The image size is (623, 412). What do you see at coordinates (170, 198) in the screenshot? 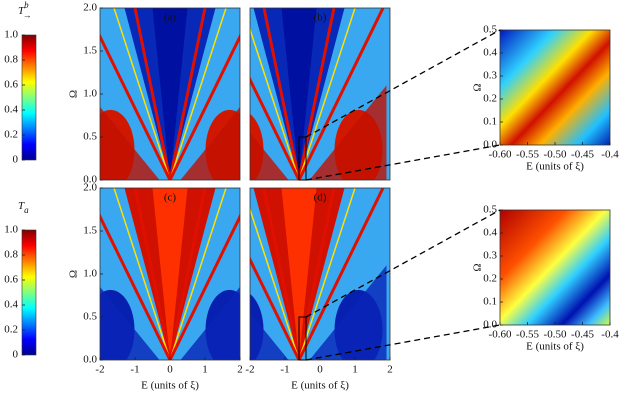
I see `panel-label: (c)` at bounding box center [170, 198].